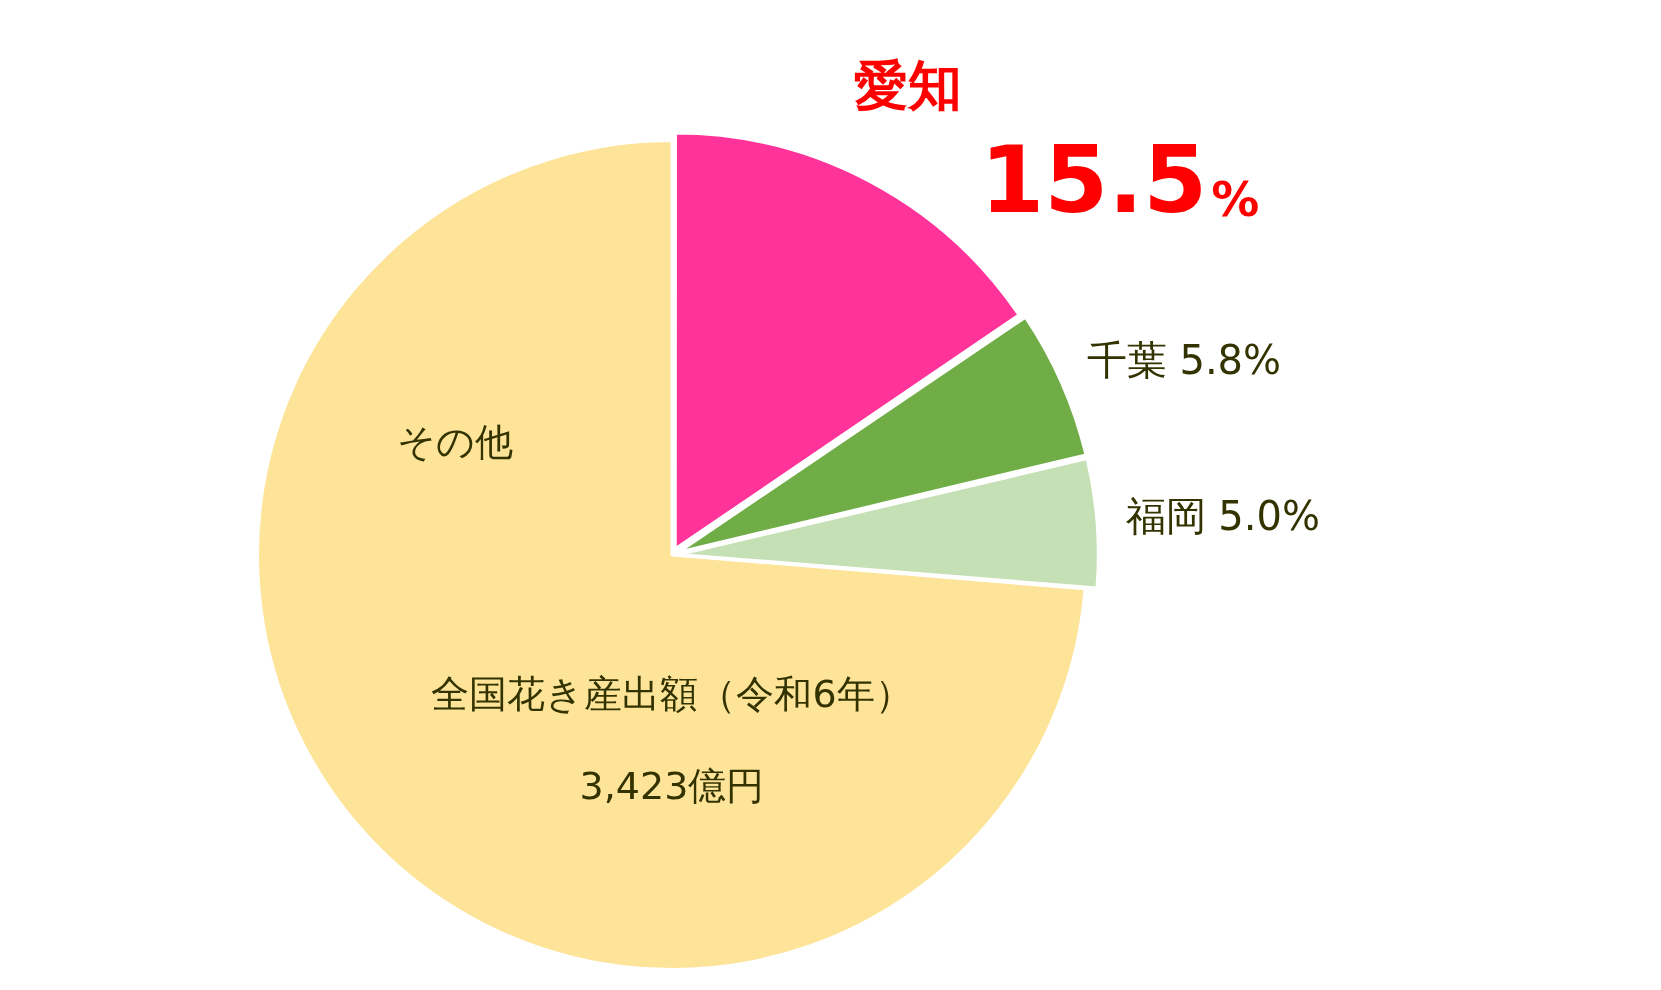 Image resolution: width=1661 pixels, height=990 pixels. I want to click on data-label: 15.5%, so click(1120, 181).